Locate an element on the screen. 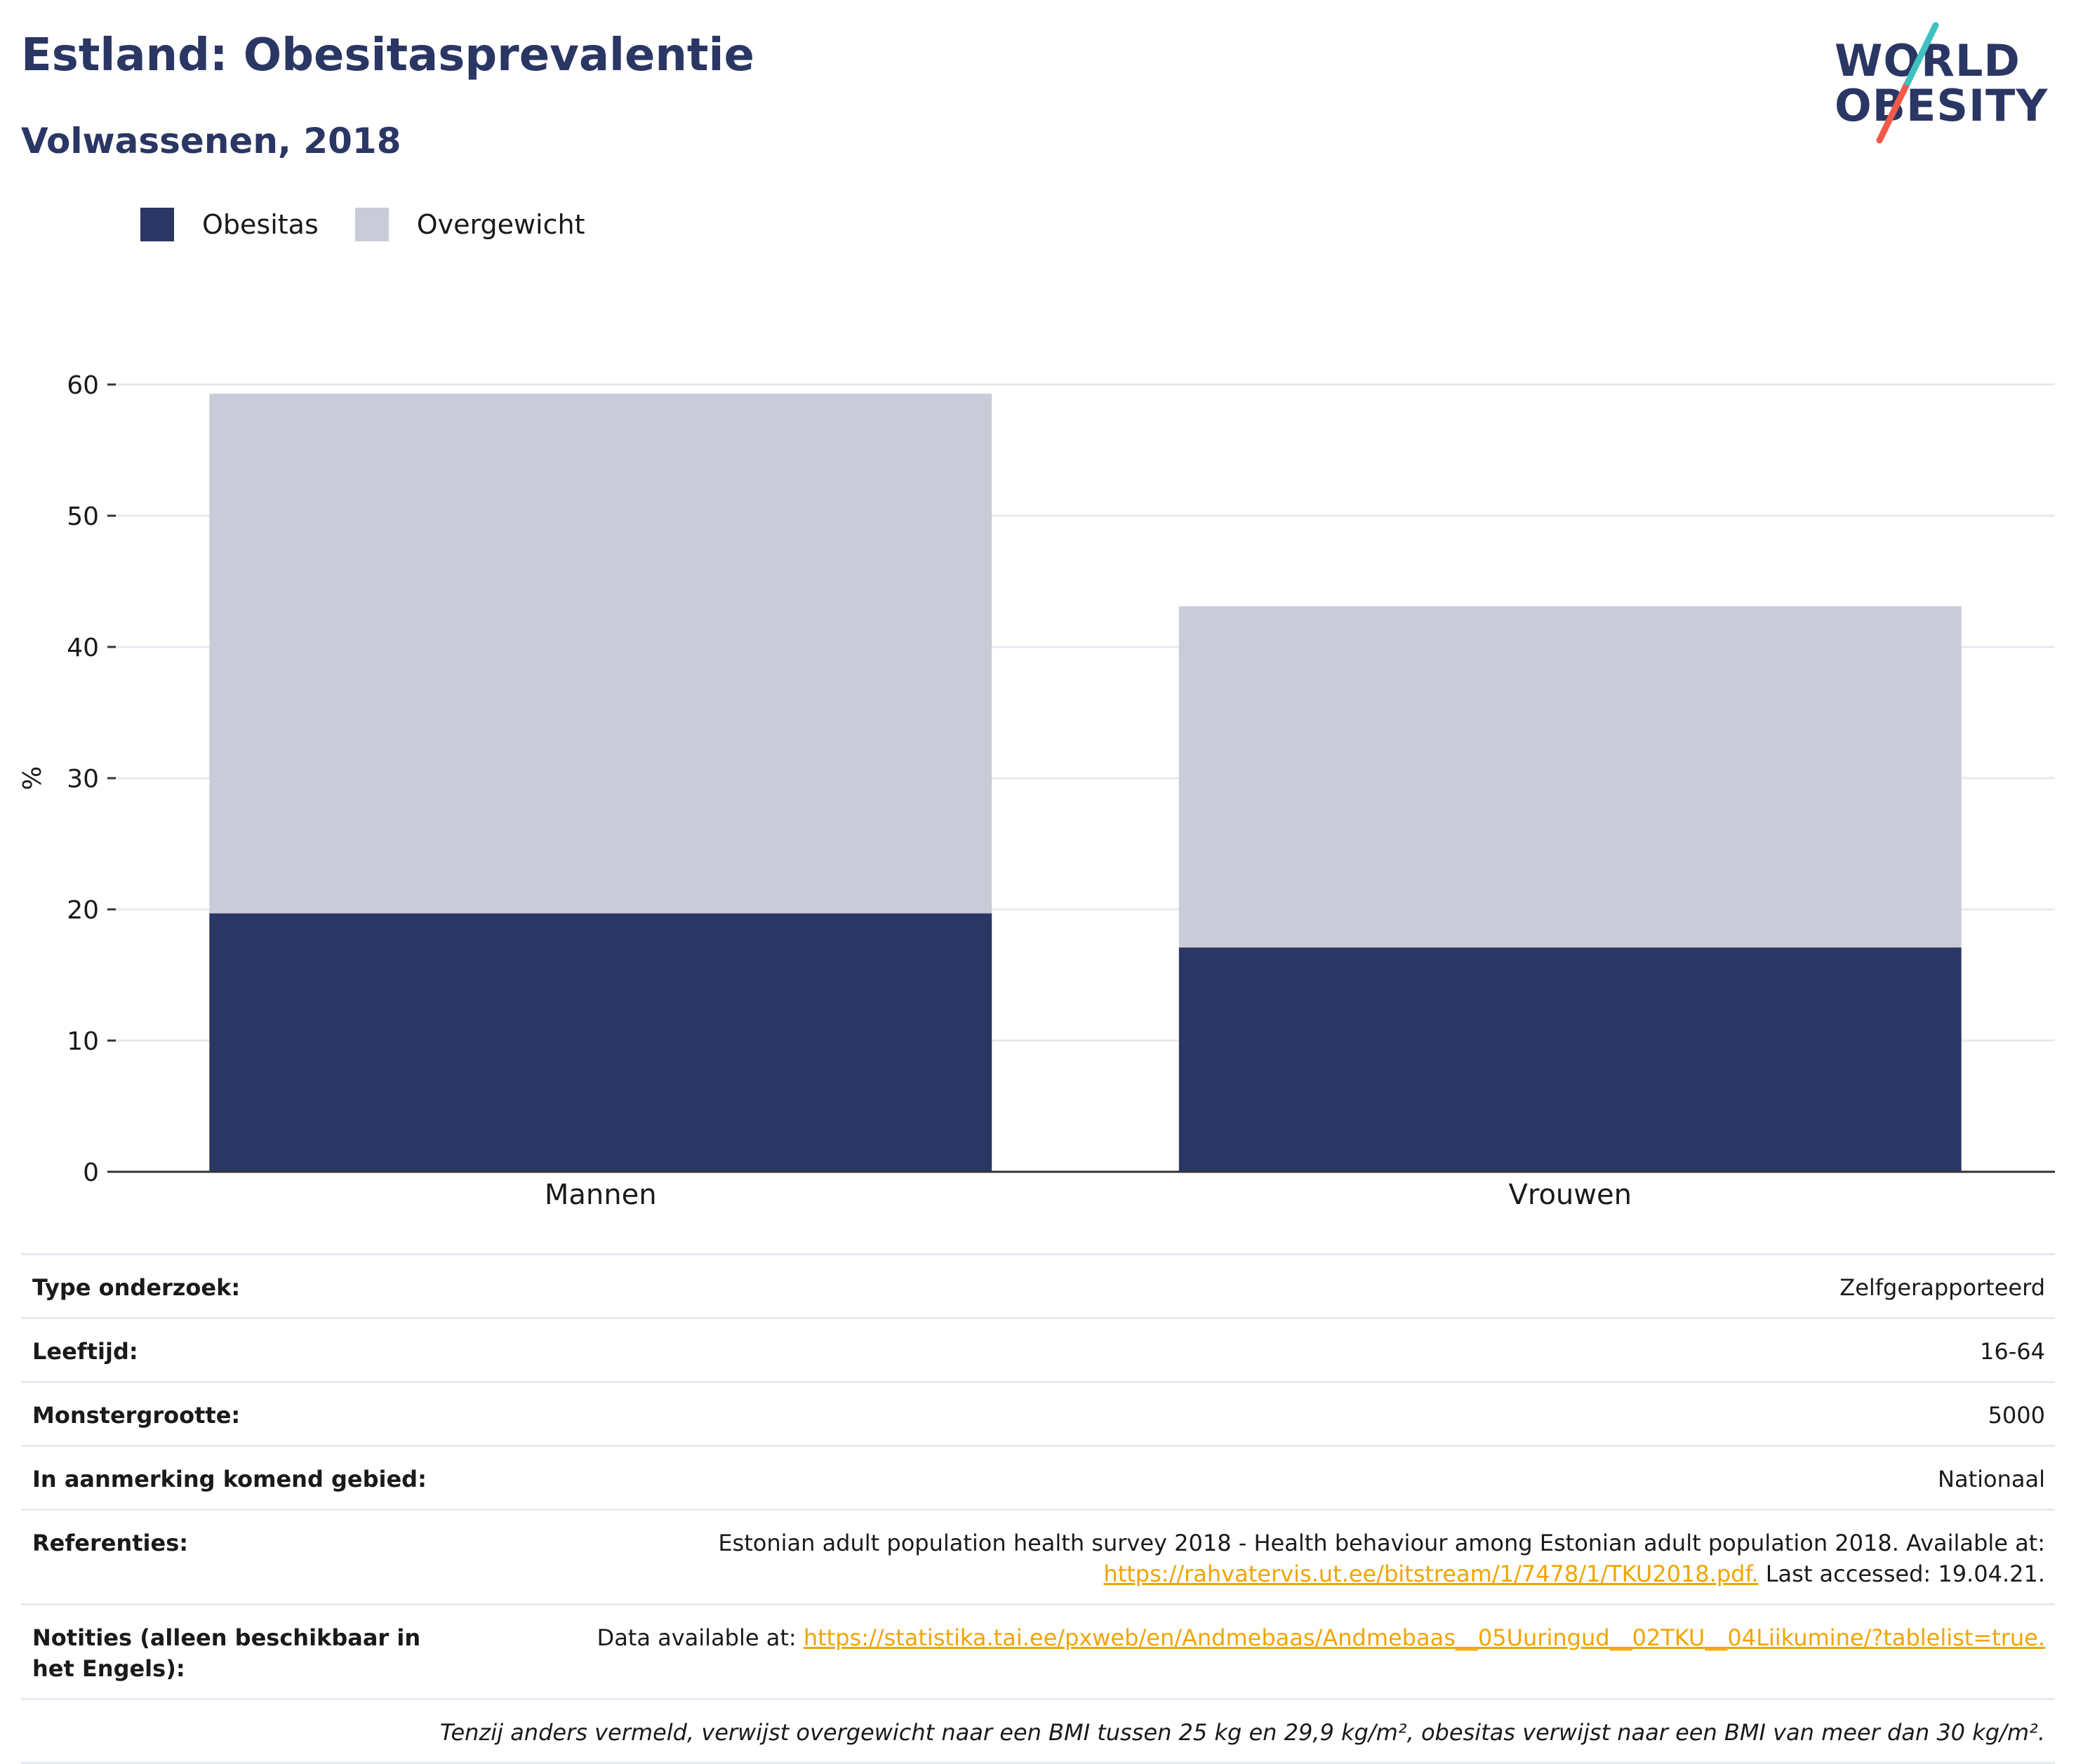  page-subtitle: Volwassenen, 2018 is located at coordinates (211, 141).